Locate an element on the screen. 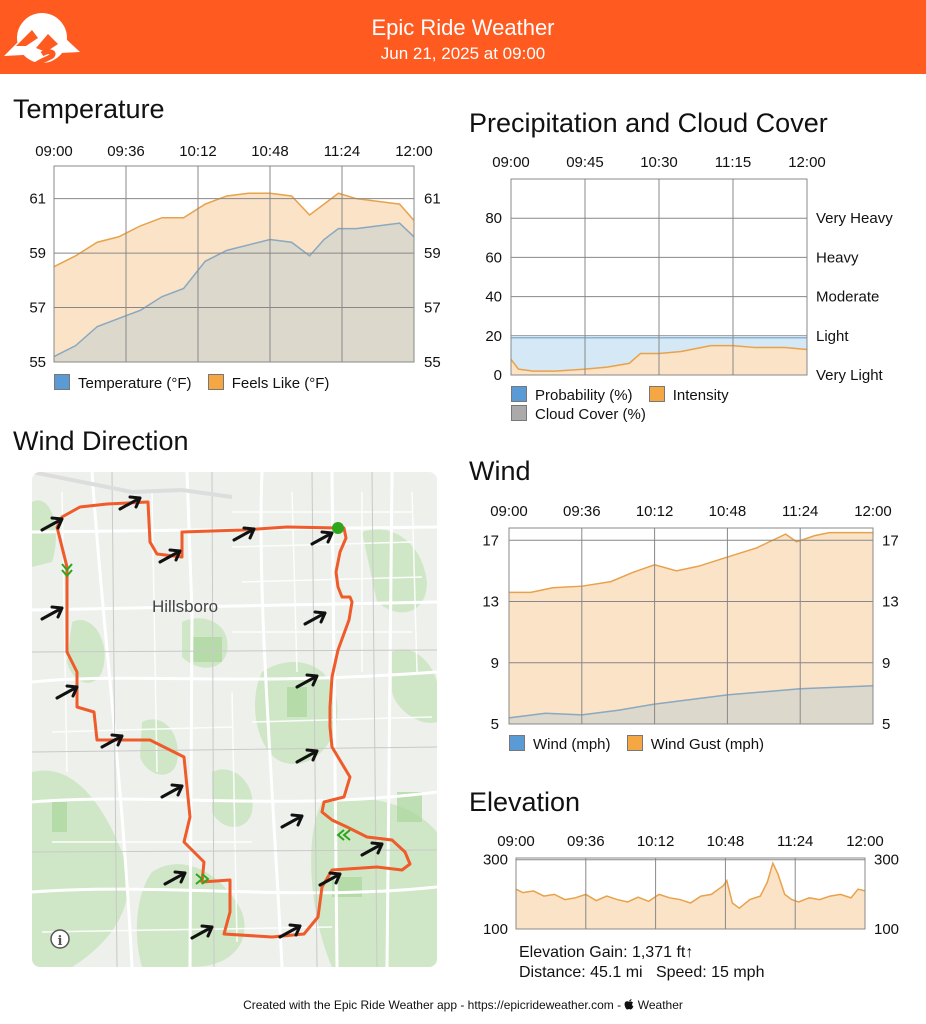 The height and width of the screenshot is (1024, 926). route-start-marker is located at coordinates (338, 528).